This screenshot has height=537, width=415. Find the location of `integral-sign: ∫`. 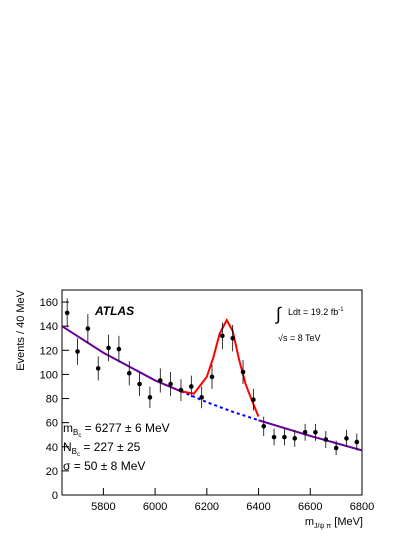

integral-sign: ∫ is located at coordinates (278, 314).